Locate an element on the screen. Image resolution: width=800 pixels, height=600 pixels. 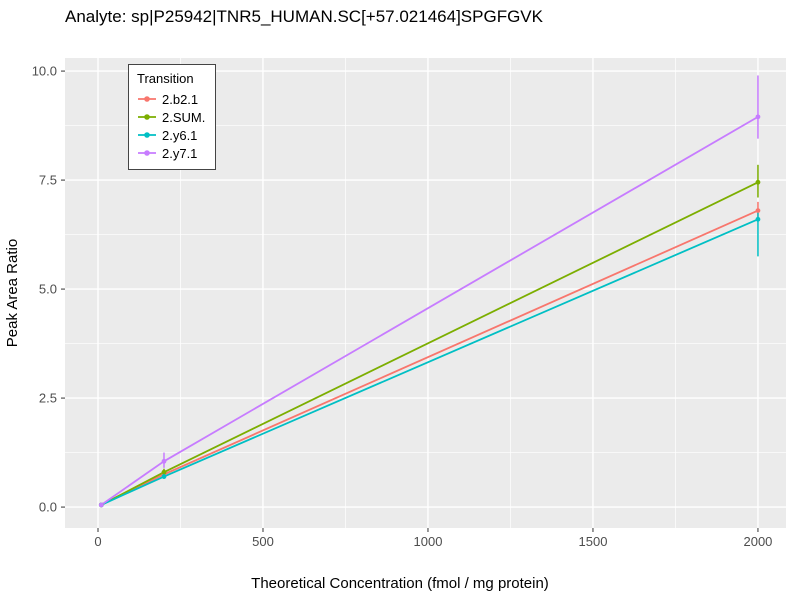
y-tick-label: 2.5 is located at coordinates (48, 398).